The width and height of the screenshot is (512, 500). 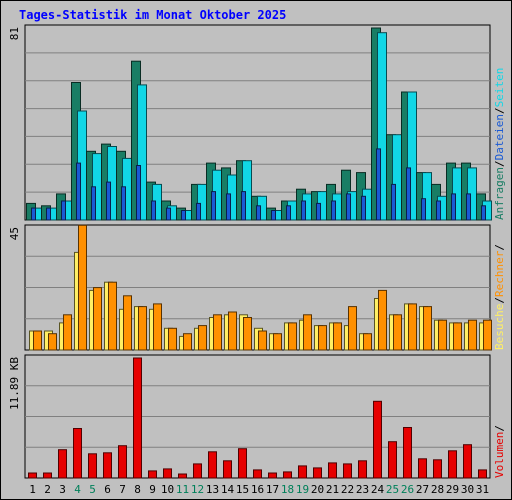 I want to click on x-tick-label-day-3: 3, so click(x=62, y=489).